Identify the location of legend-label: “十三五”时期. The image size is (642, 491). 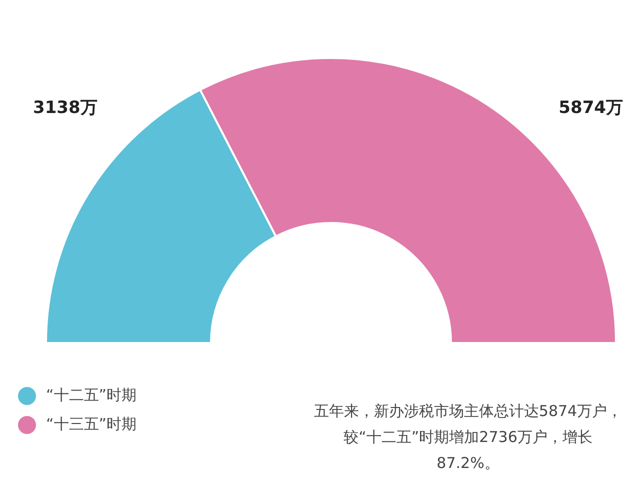
(91, 424).